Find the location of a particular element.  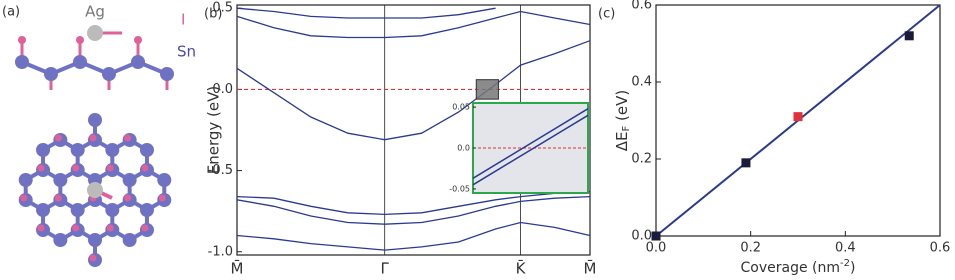

y-tick-label: 0.2 is located at coordinates (641, 159).